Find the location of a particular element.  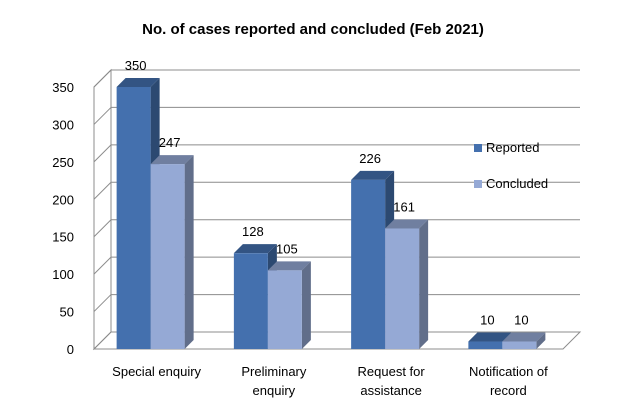

y-tick-label: 100 is located at coordinates (63, 274).